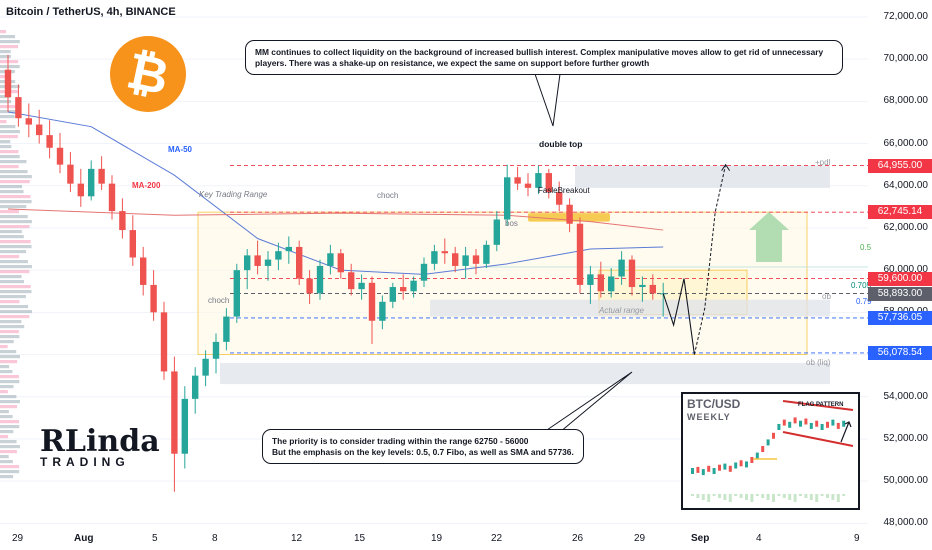 The image size is (932, 550). I want to click on label-bos: bos, so click(511, 223).